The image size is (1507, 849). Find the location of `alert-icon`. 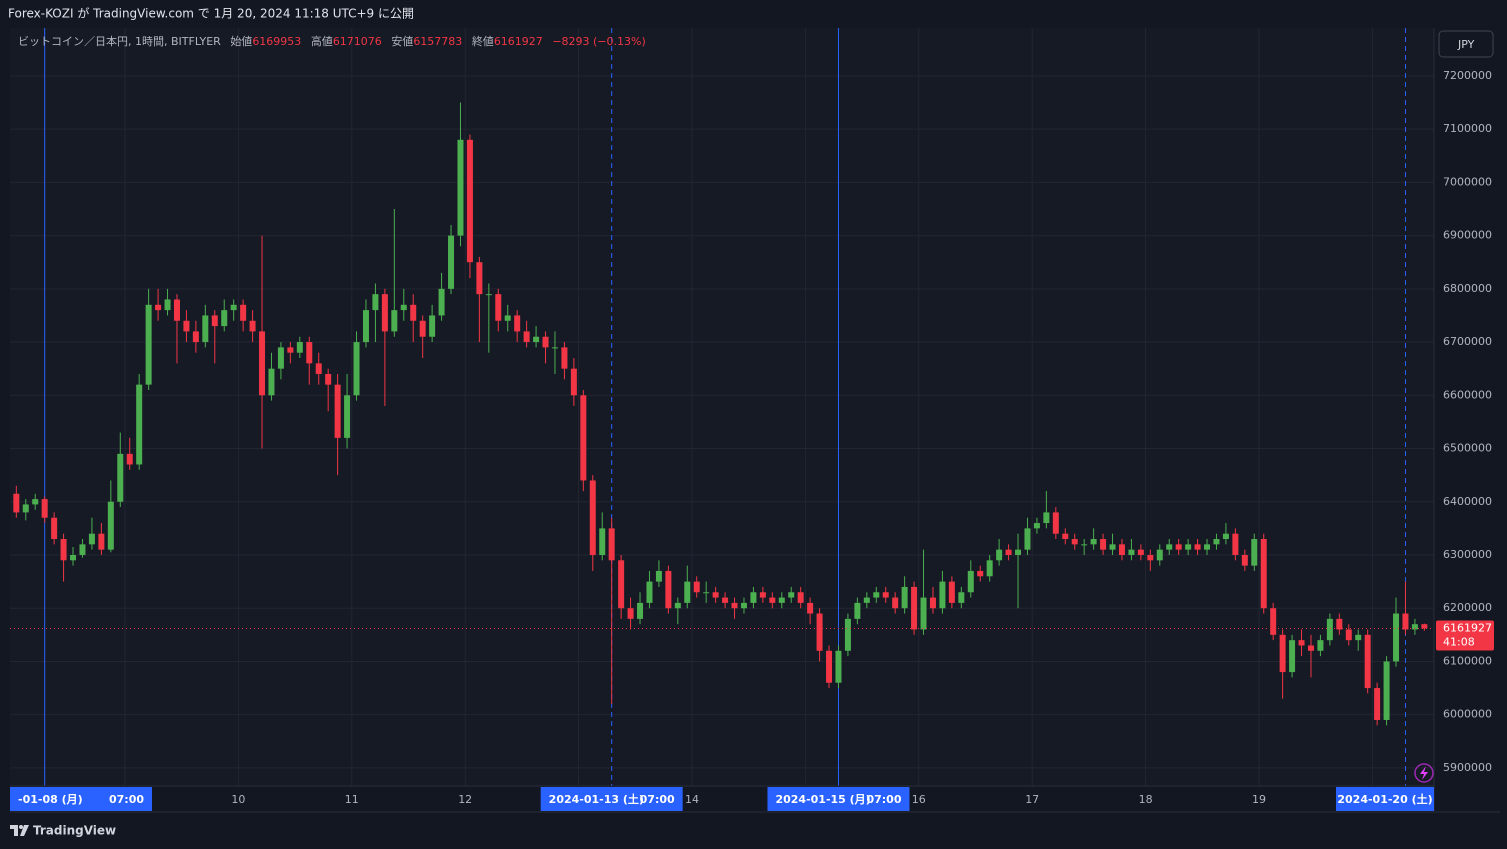

alert-icon is located at coordinates (1424, 773).